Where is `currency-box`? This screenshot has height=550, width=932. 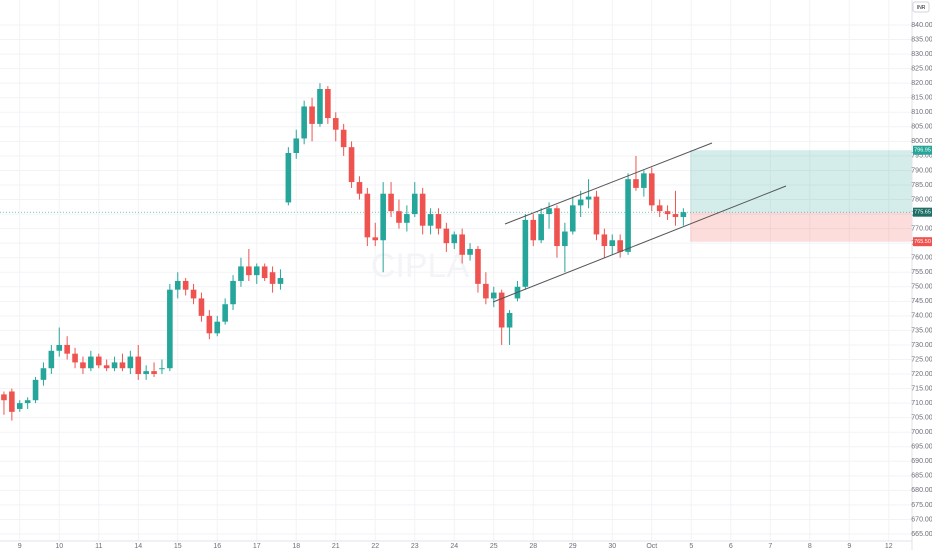
currency-box is located at coordinates (921, 7).